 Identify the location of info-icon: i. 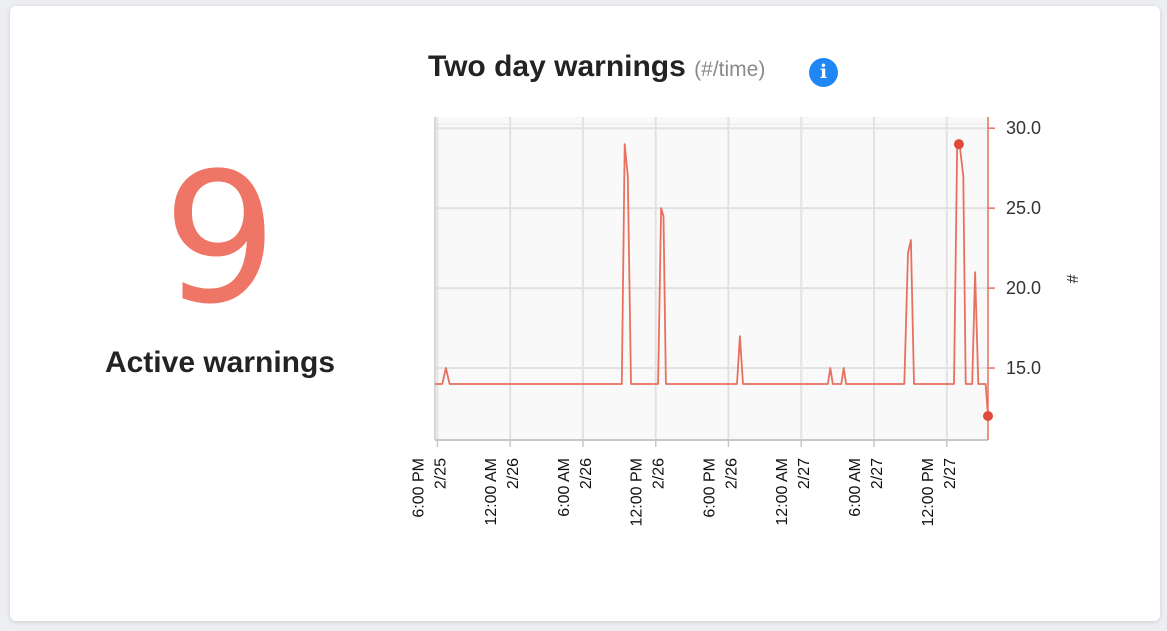
(823, 72).